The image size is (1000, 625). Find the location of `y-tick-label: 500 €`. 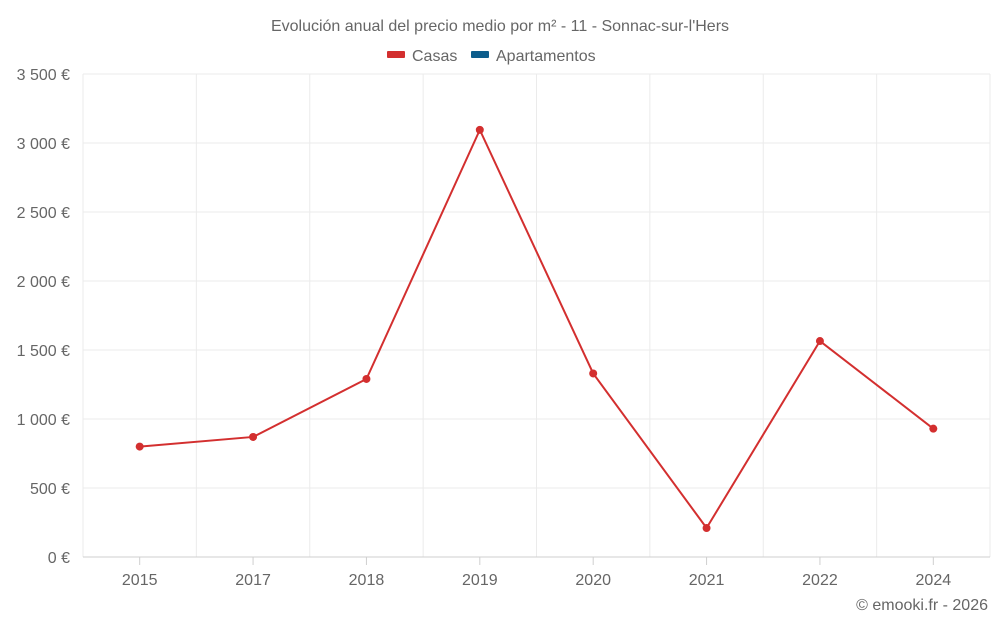

y-tick-label: 500 € is located at coordinates (50, 489).